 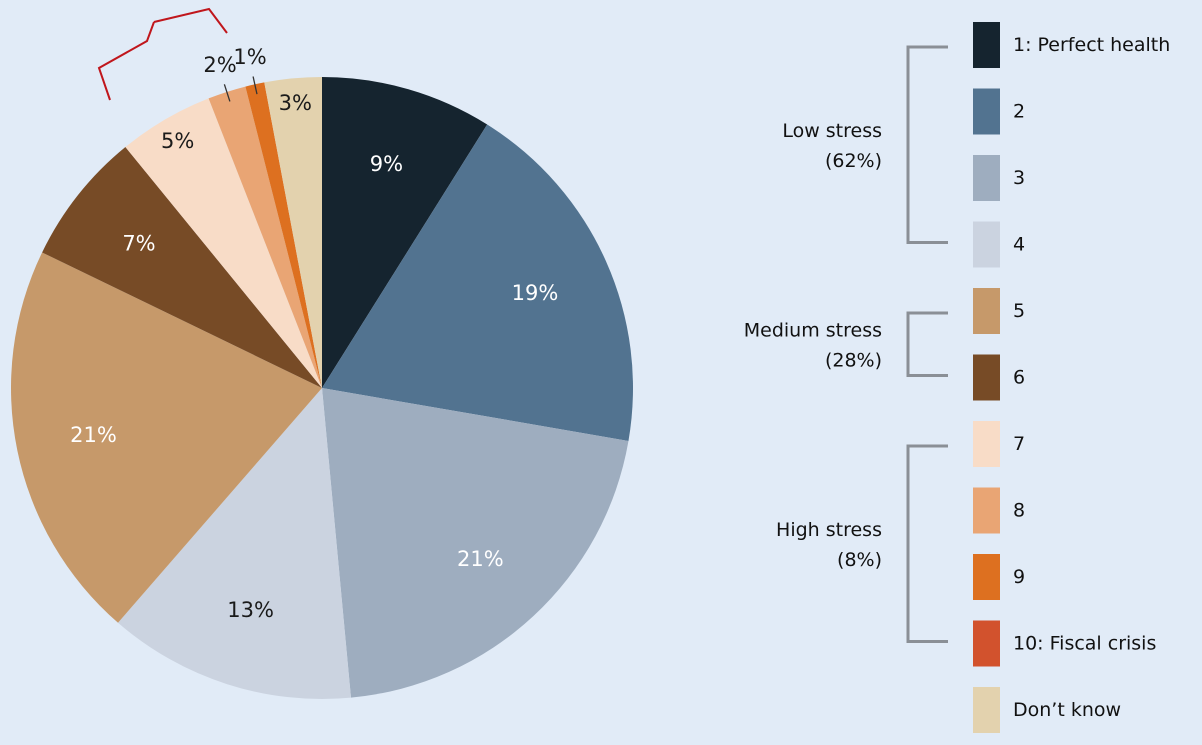 I want to click on data-label-9: 1%, so click(x=249, y=57).